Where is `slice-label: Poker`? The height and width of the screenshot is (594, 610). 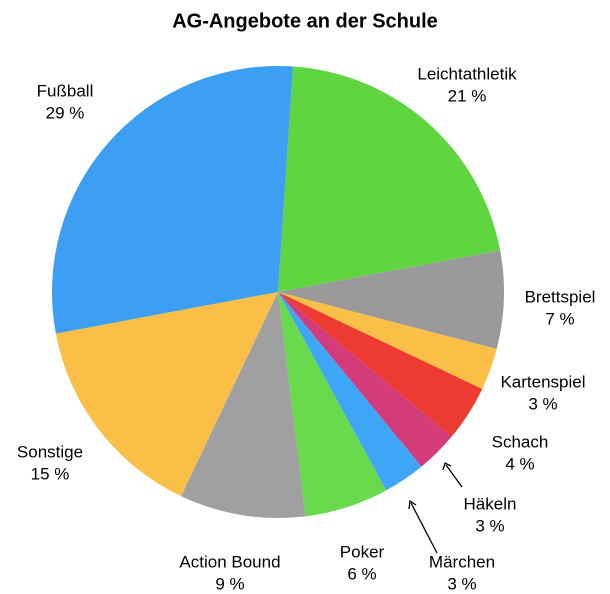
slice-label: Poker is located at coordinates (362, 551).